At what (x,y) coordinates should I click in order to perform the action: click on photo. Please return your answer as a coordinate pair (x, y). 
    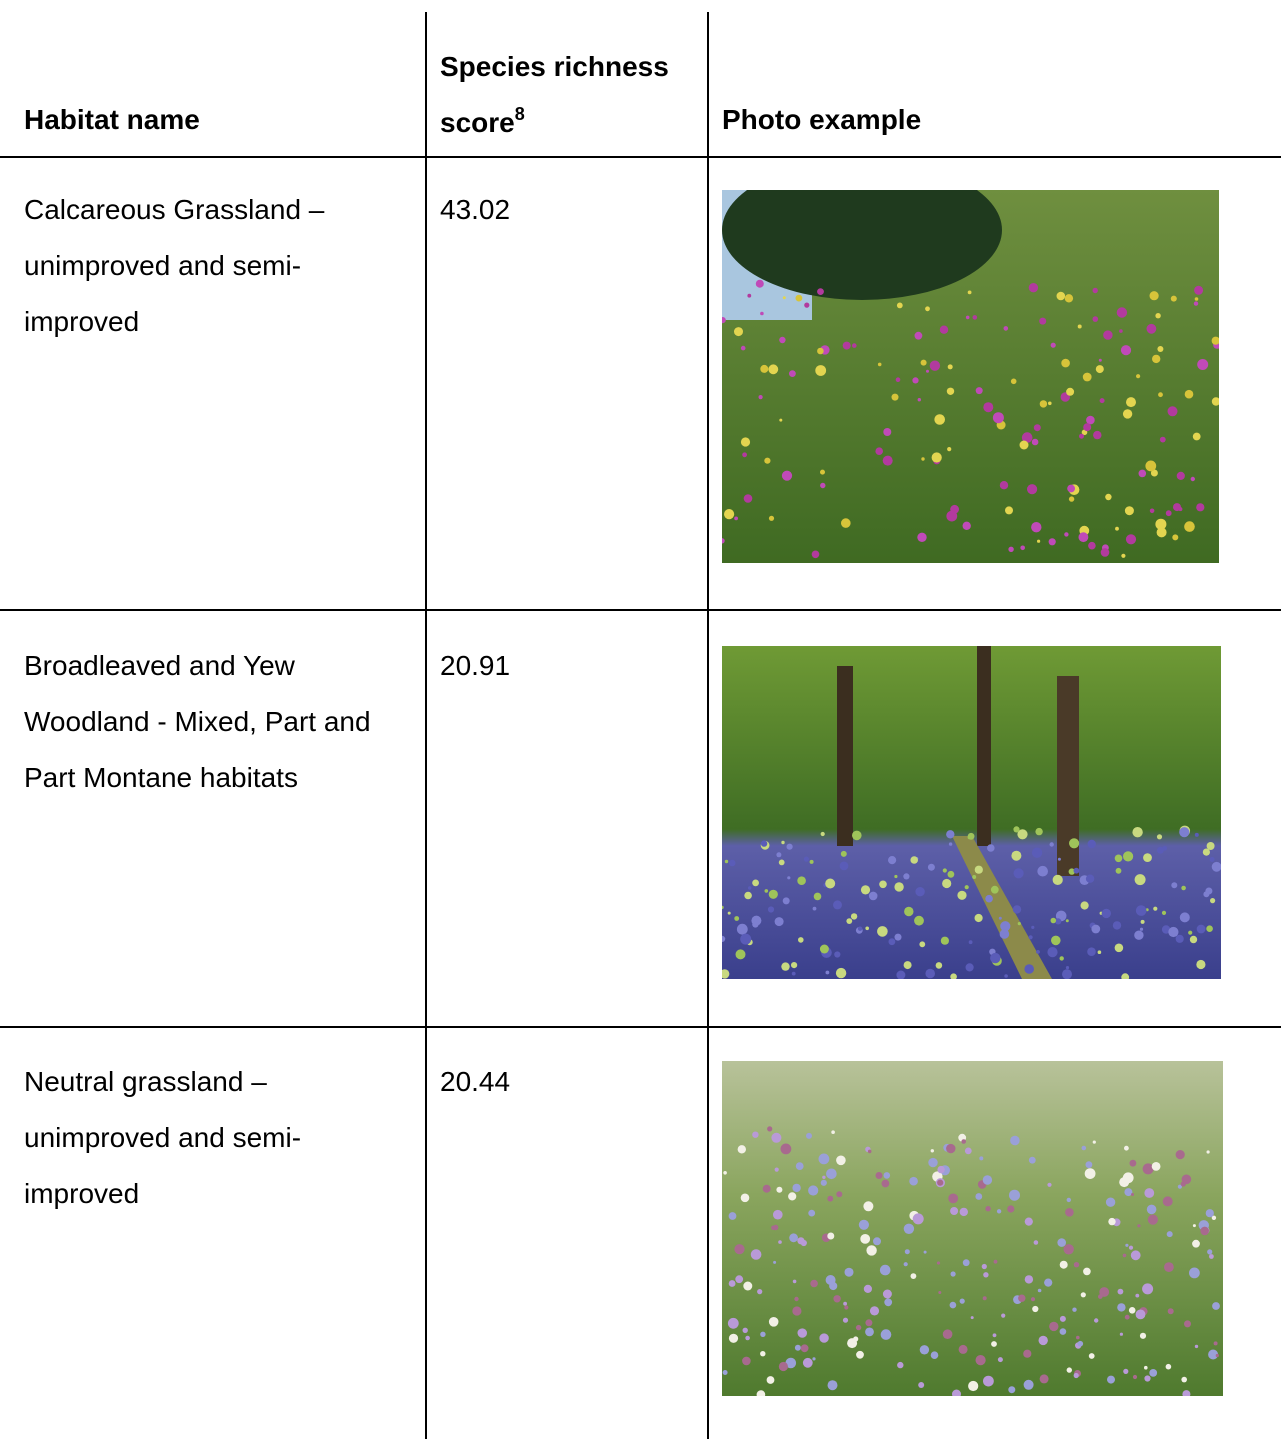
    Looking at the image, I should click on (972, 1228).